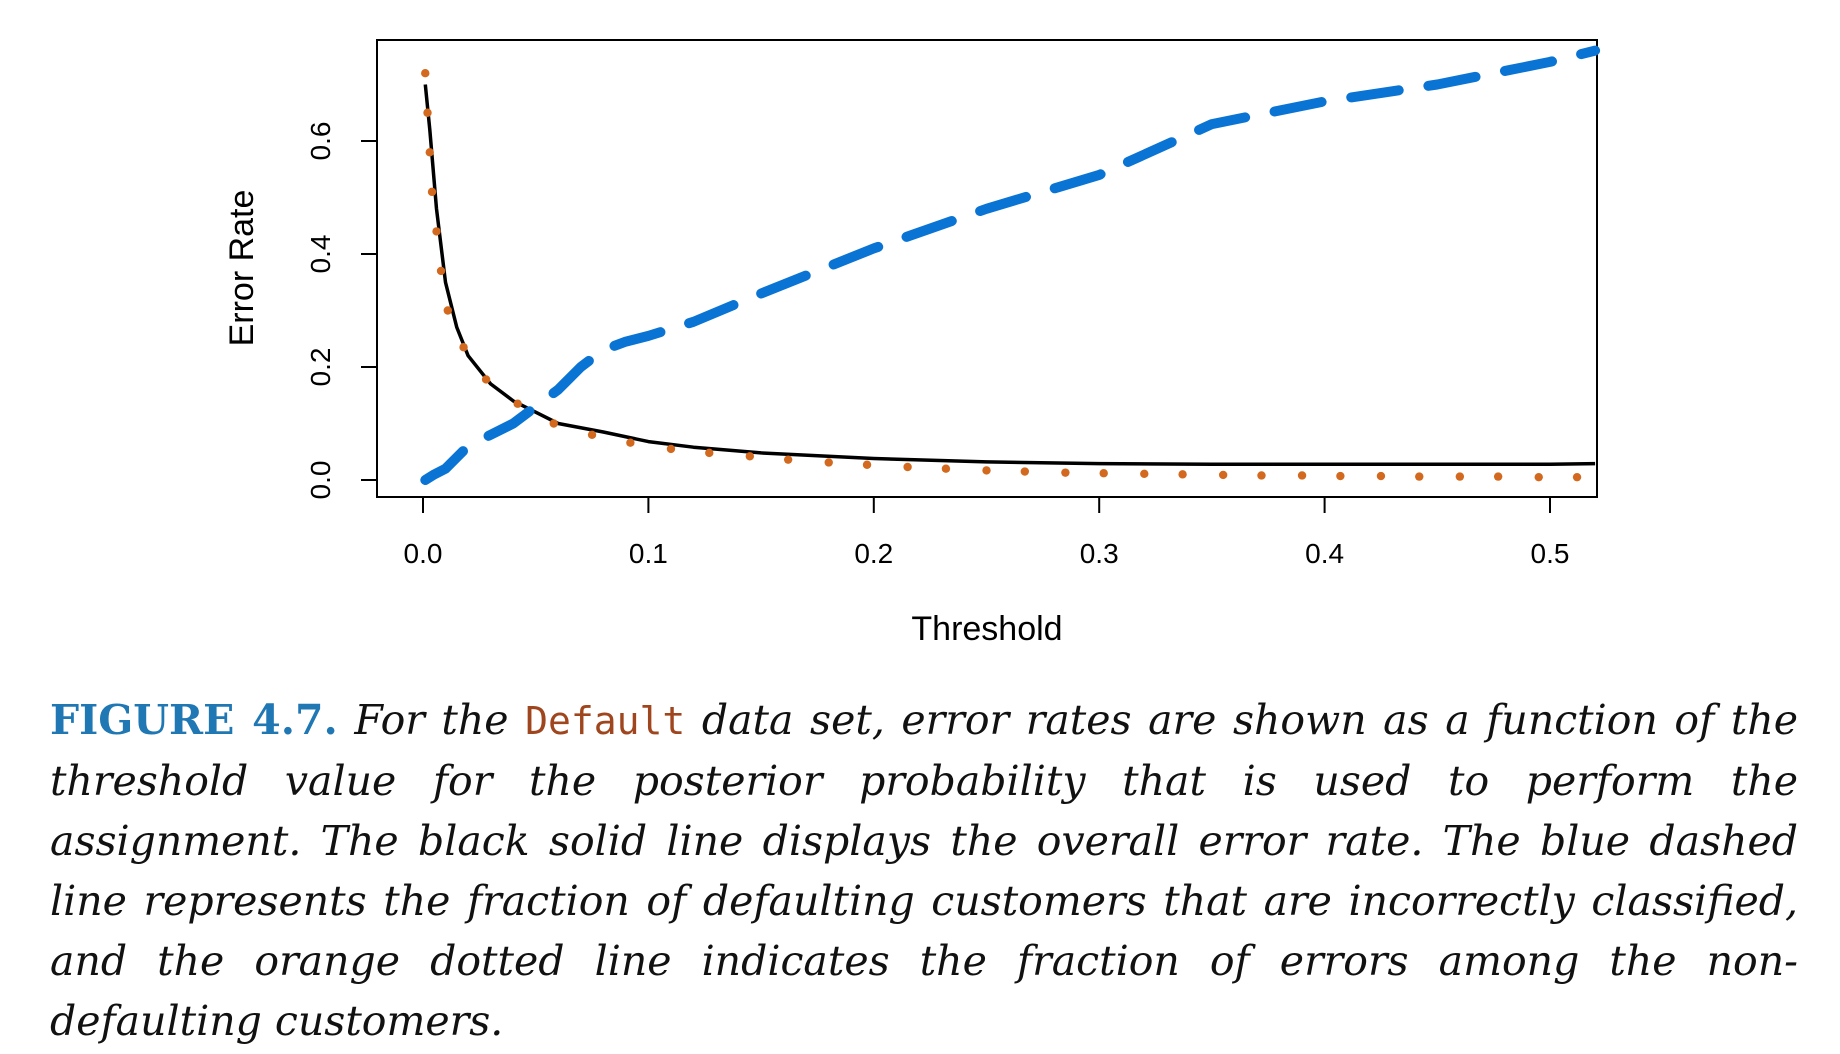 The height and width of the screenshot is (1054, 1840). What do you see at coordinates (320, 141) in the screenshot?
I see `y-tick-label: 0.6` at bounding box center [320, 141].